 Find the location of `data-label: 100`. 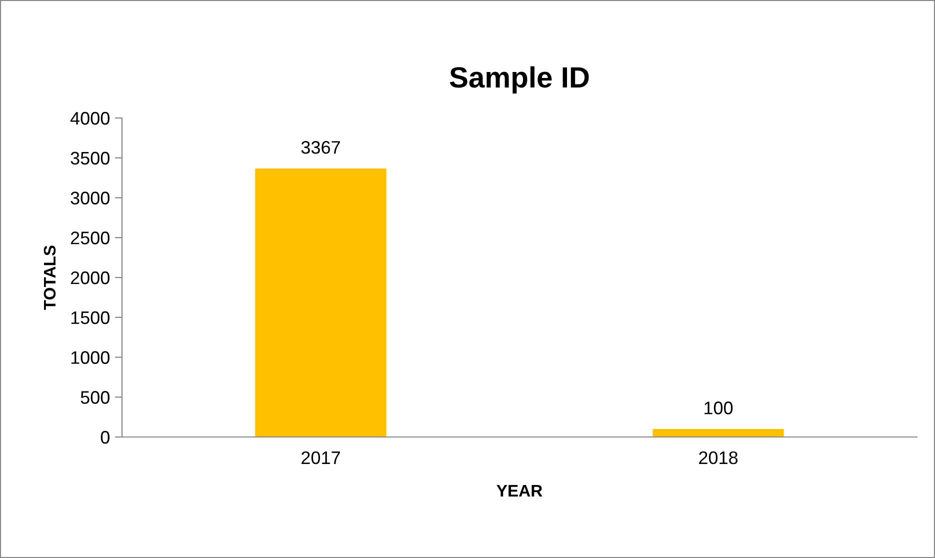

data-label: 100 is located at coordinates (718, 408).